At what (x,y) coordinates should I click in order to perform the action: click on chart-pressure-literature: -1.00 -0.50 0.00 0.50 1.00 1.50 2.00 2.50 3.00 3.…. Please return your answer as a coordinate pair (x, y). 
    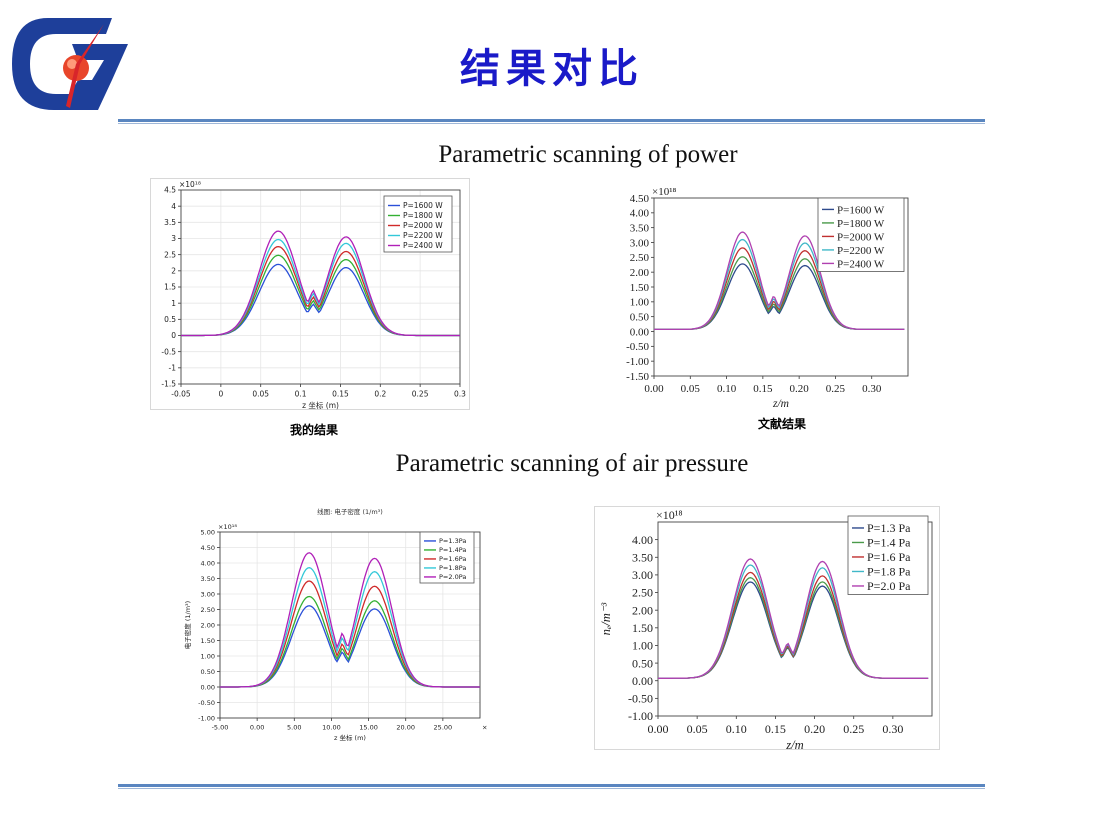
    Looking at the image, I should click on (767, 628).